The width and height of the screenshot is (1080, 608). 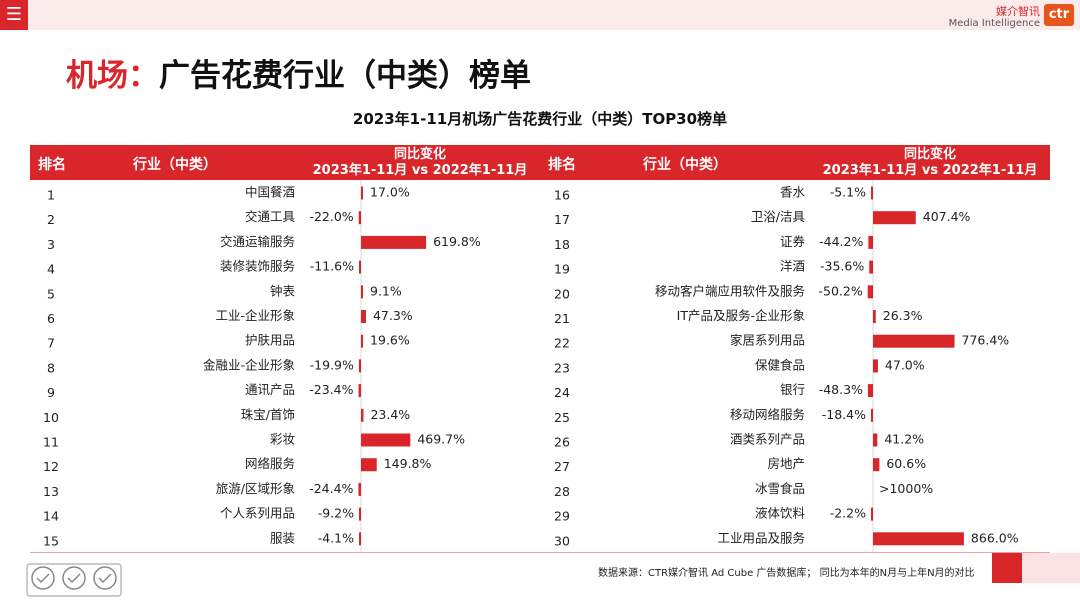 I want to click on rank-label: 28, so click(x=562, y=491).